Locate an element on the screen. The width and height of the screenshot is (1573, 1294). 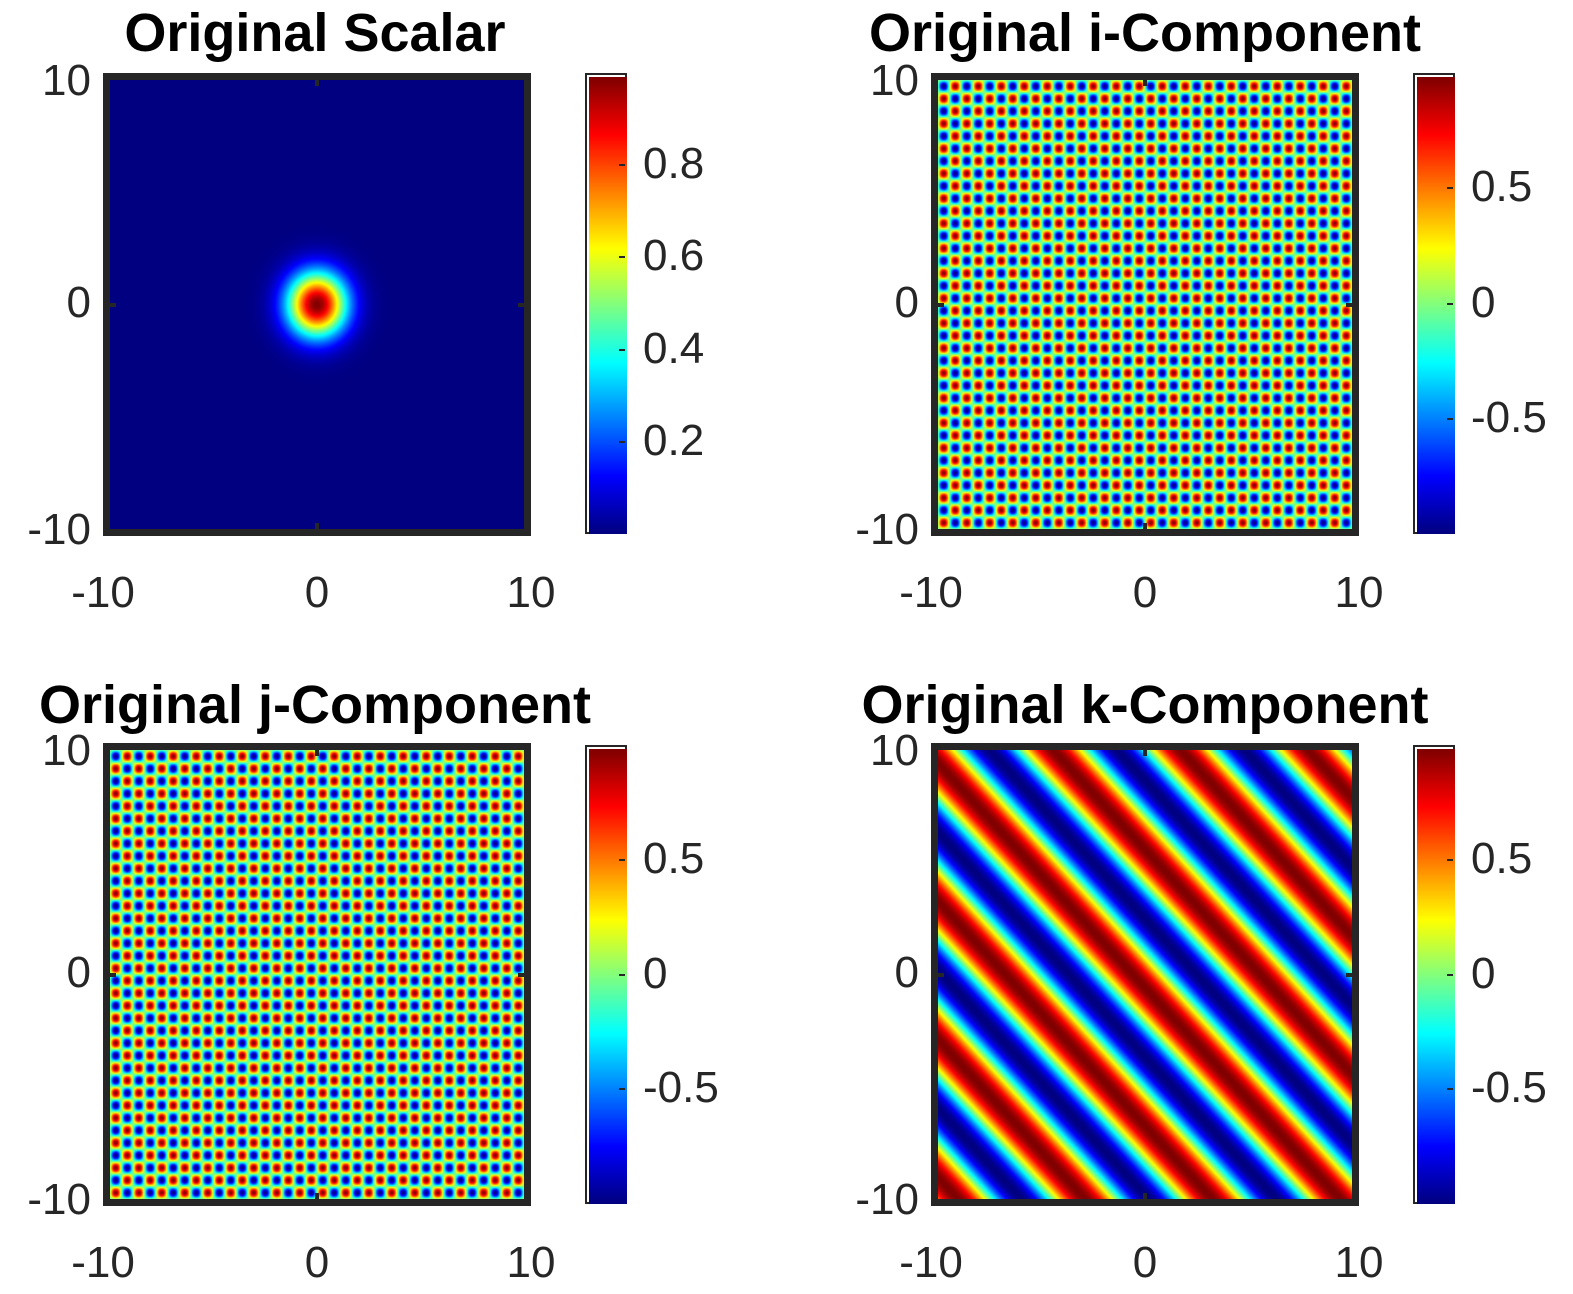
colorbar-tick-label: 0.4 is located at coordinates (674, 348).